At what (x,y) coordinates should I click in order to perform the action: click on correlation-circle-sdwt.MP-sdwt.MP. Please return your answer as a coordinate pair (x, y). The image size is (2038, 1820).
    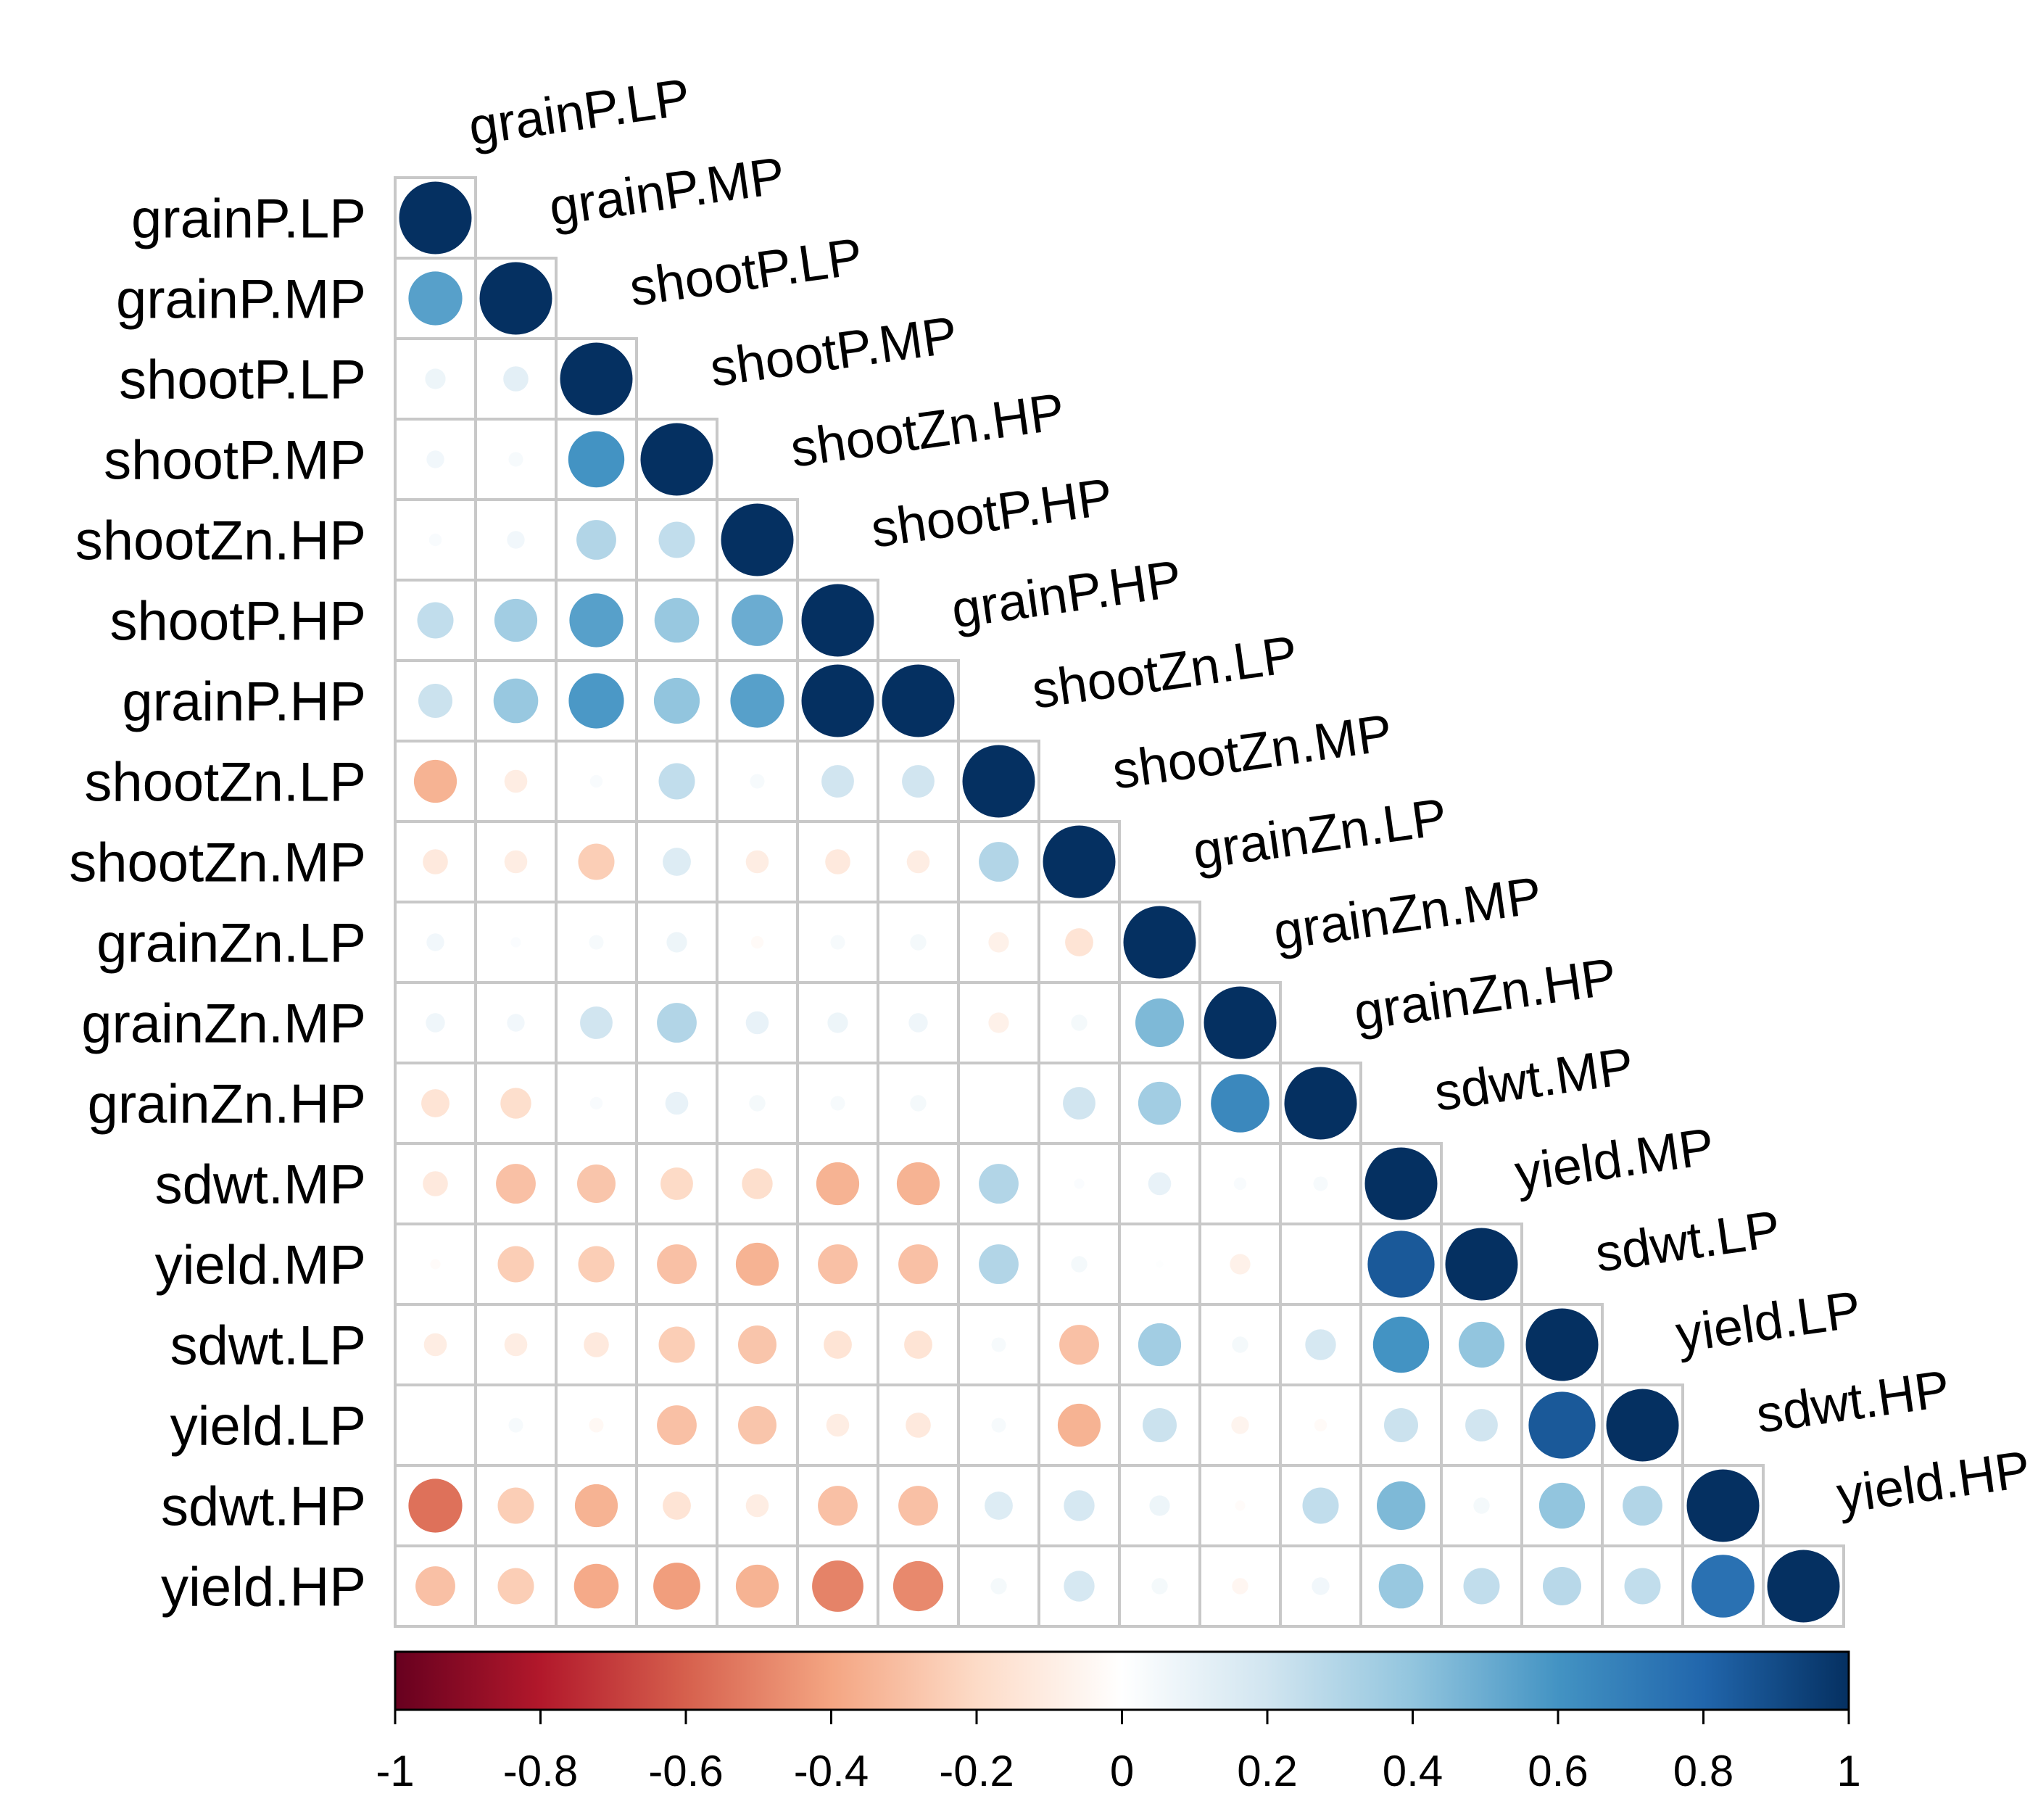
    Looking at the image, I should click on (1401, 1183).